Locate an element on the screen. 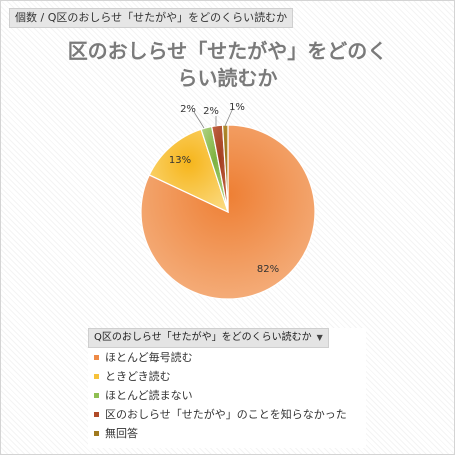  legend-field-button: Q区のおしらせ「せたがや」をどのくらい読むか ▼ is located at coordinates (208, 338).